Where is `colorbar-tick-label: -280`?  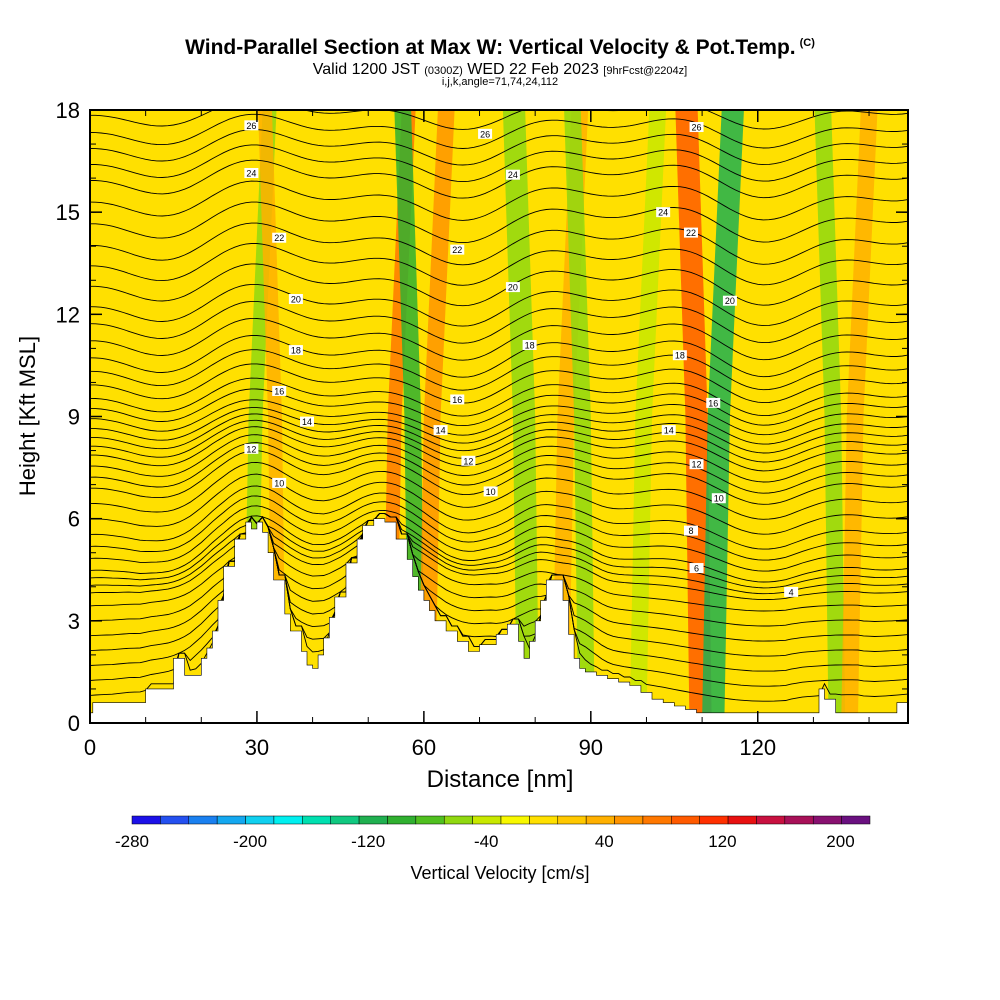
colorbar-tick-label: -280 is located at coordinates (132, 841).